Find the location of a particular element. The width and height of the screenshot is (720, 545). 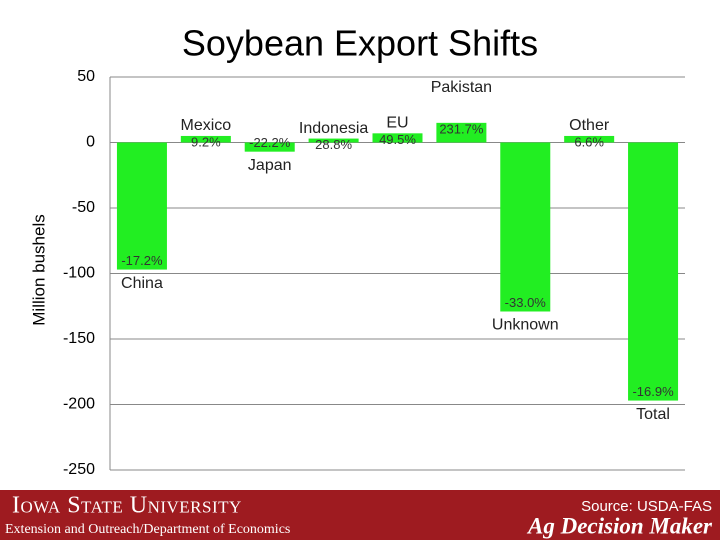

category-label: Unknown is located at coordinates (525, 325).